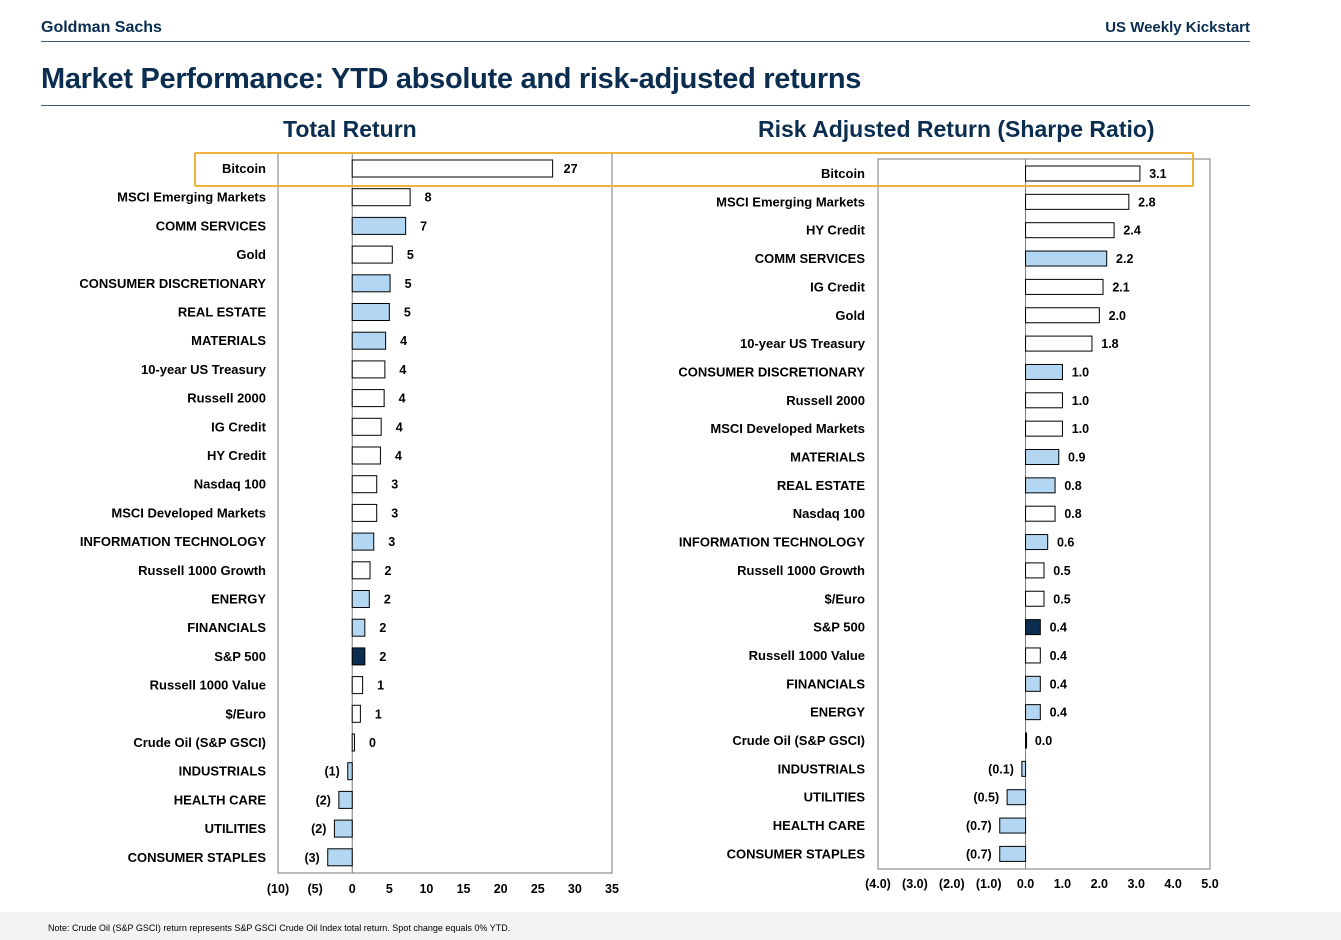 This screenshot has height=940, width=1341. I want to click on ra-value-label: 0.6, so click(1065, 543).